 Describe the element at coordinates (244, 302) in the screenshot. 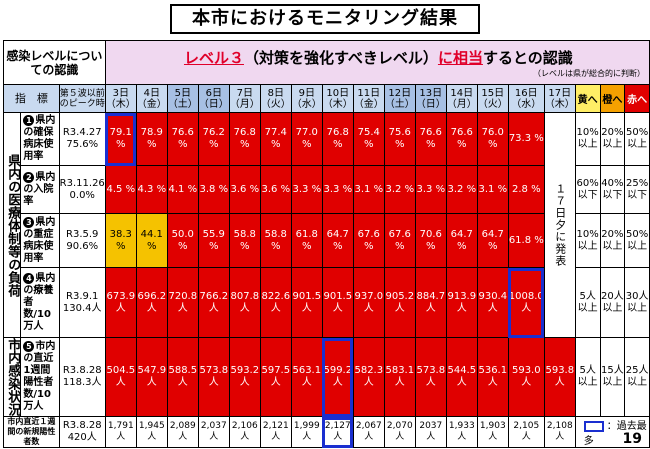

I see `value-cell: 807.8 人` at that location.